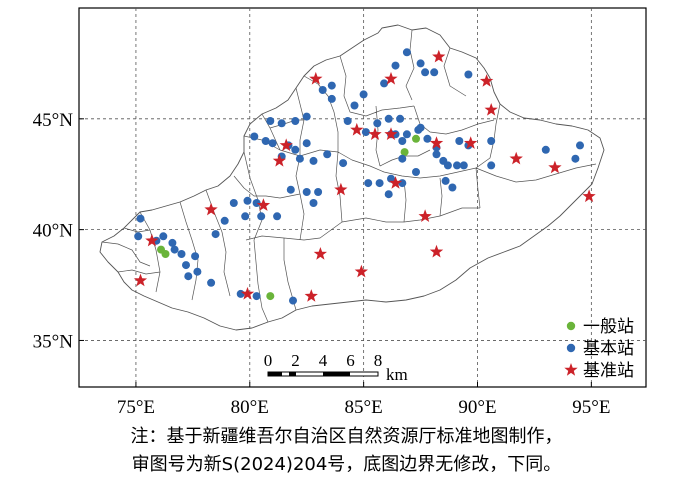  I want to click on x-tick-label: 85°E, so click(364, 407).